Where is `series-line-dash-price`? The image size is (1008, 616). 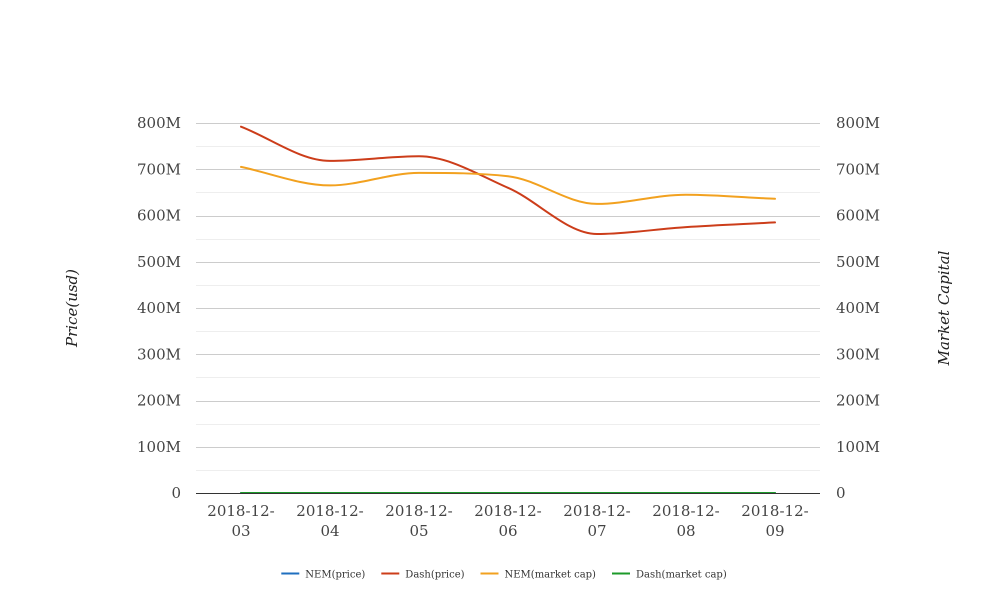 series-line-dash-price is located at coordinates (508, 180).